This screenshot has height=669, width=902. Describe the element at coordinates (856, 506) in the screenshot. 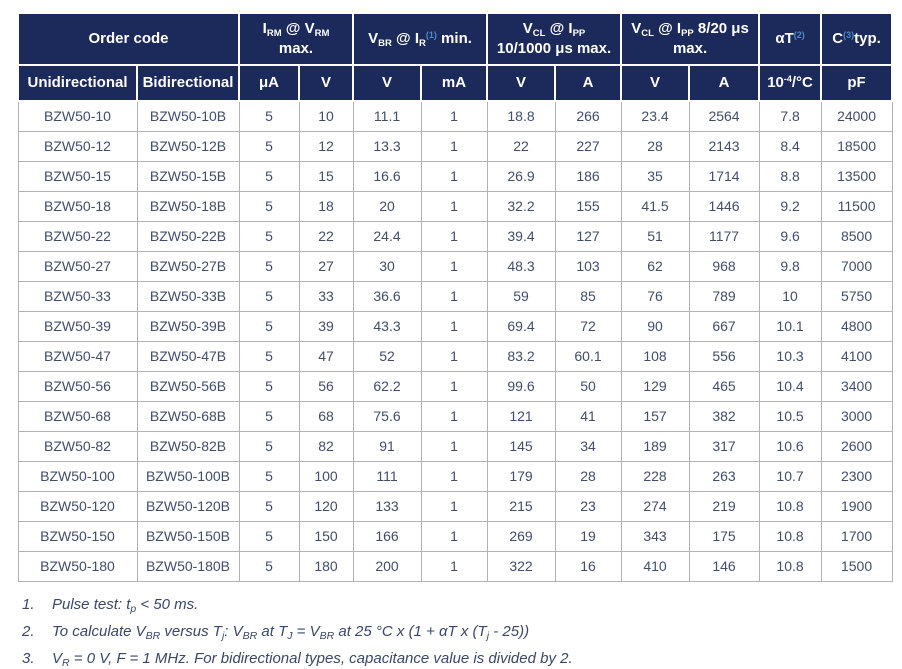

I see `table-cell: 1900` at that location.